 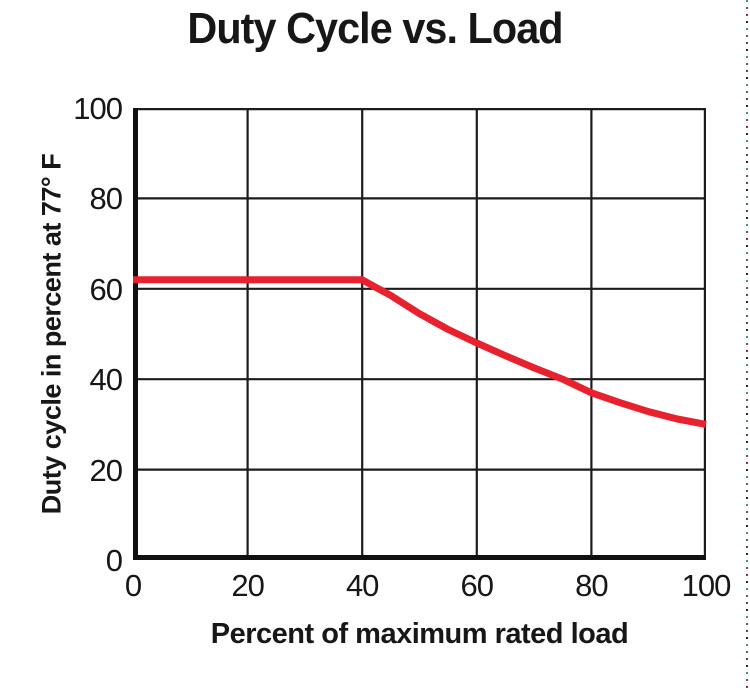 I want to click on y-tick-label: 100, so click(x=98, y=108).